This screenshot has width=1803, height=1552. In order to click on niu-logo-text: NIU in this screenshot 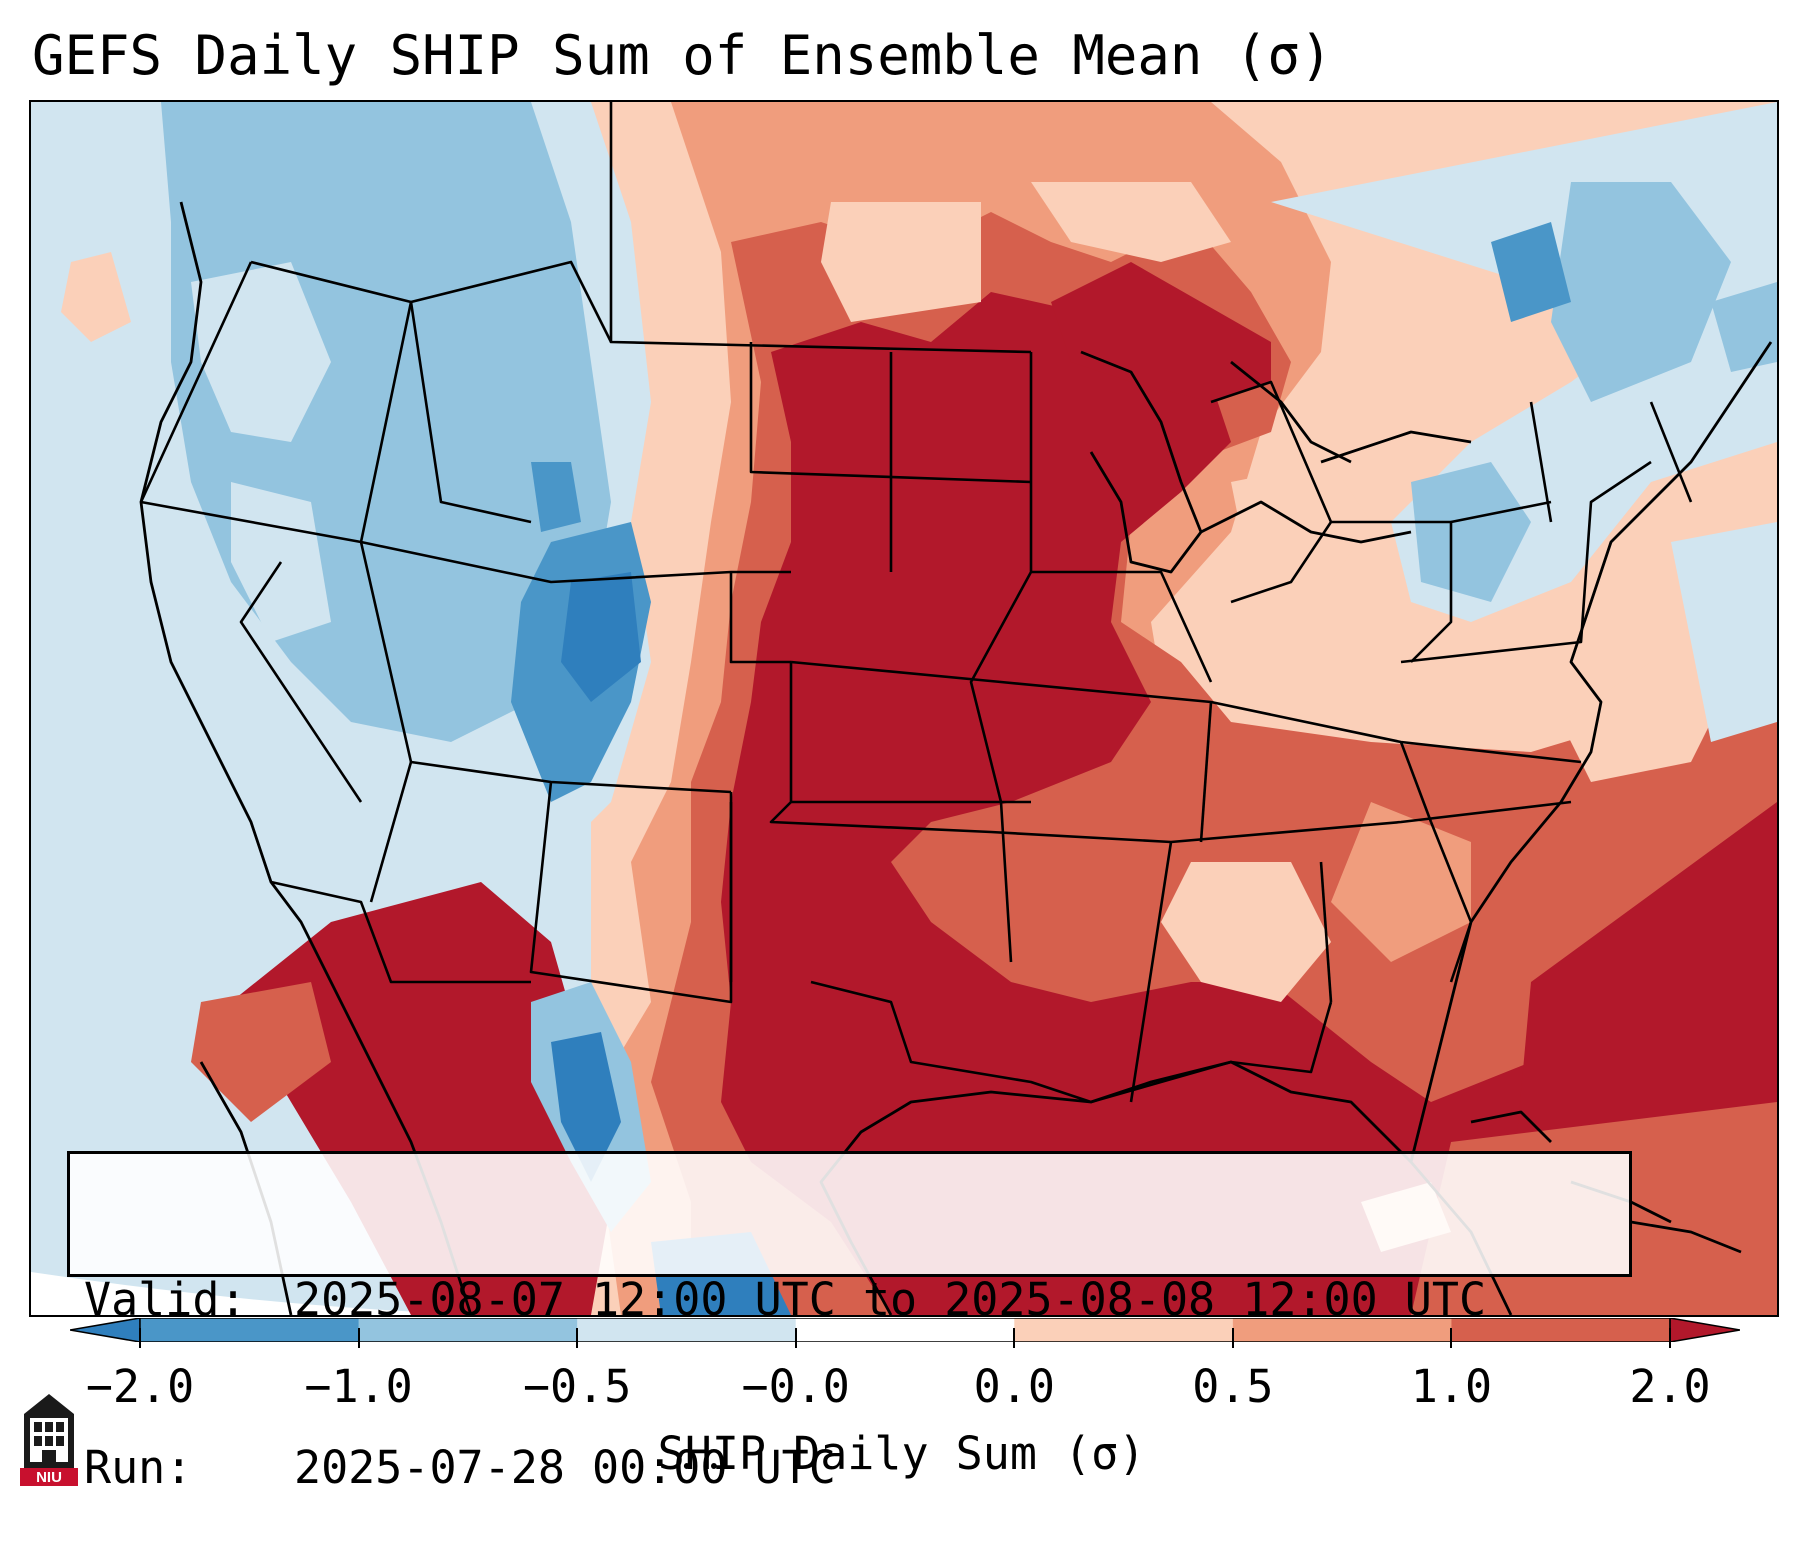, I will do `click(49, 1477)`.